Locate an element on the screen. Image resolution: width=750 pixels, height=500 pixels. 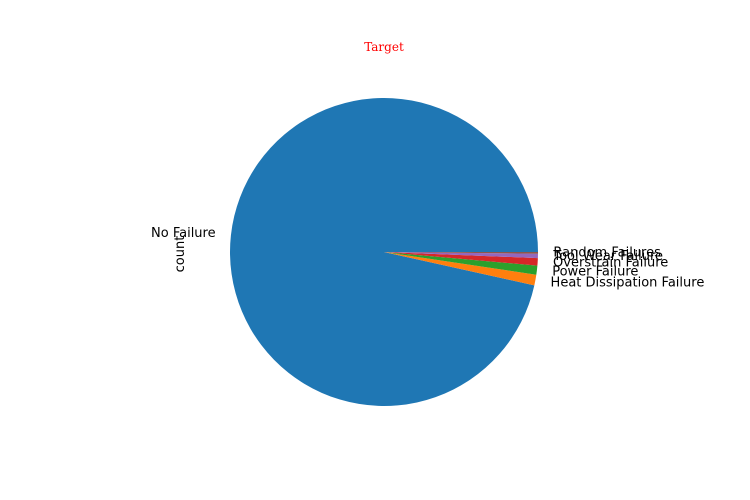
pie-label-overstrain-failure: Overstrain Failure is located at coordinates (610, 262).